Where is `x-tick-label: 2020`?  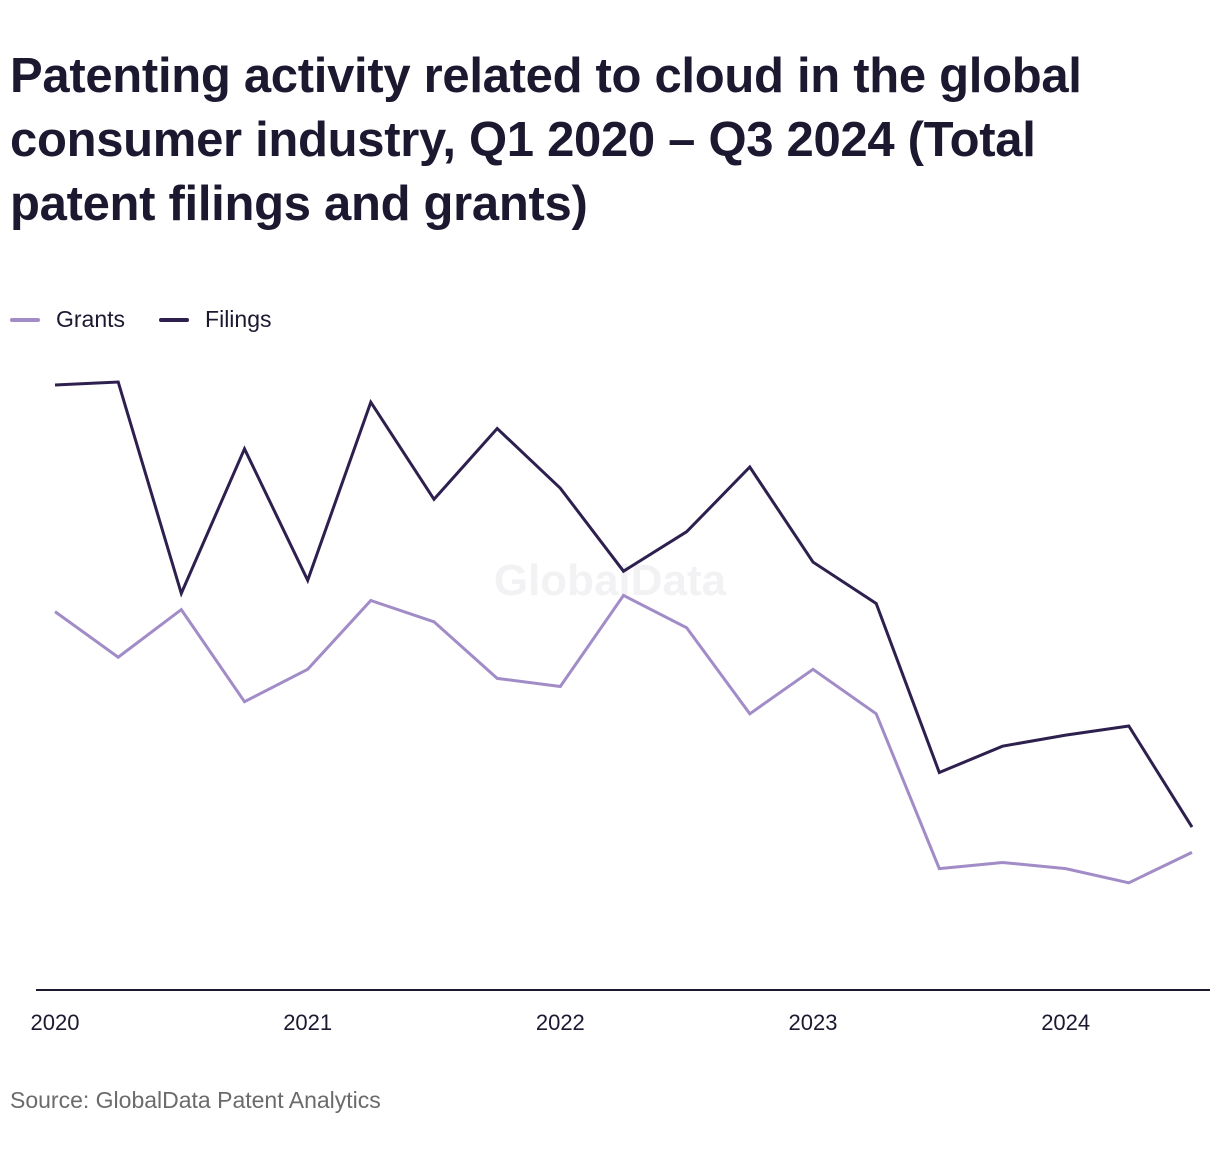 x-tick-label: 2020 is located at coordinates (55, 1022).